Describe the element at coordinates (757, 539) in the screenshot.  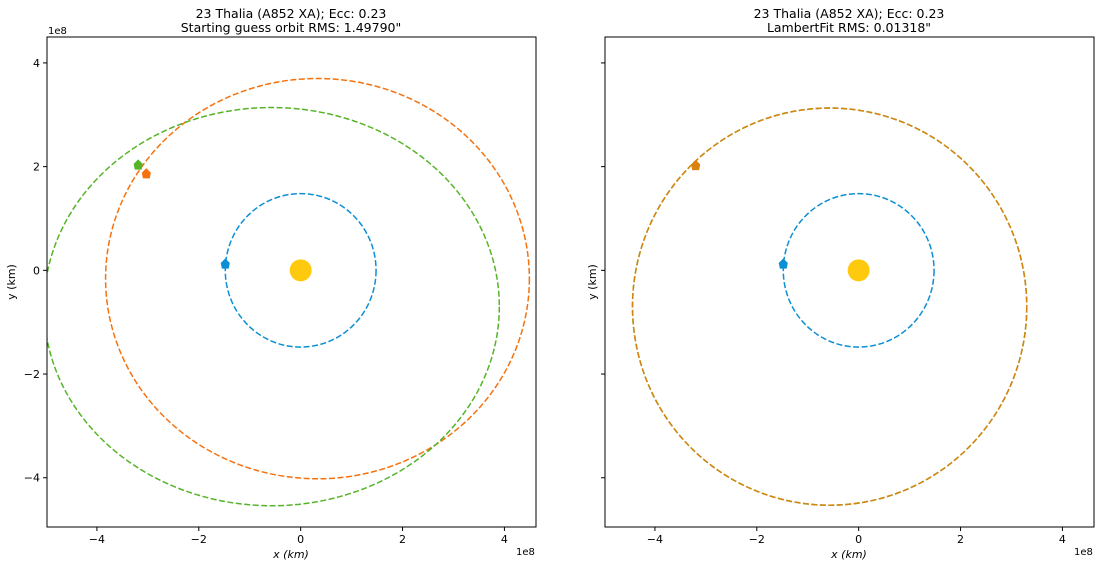
I see `right-x-tick-label: −2` at that location.